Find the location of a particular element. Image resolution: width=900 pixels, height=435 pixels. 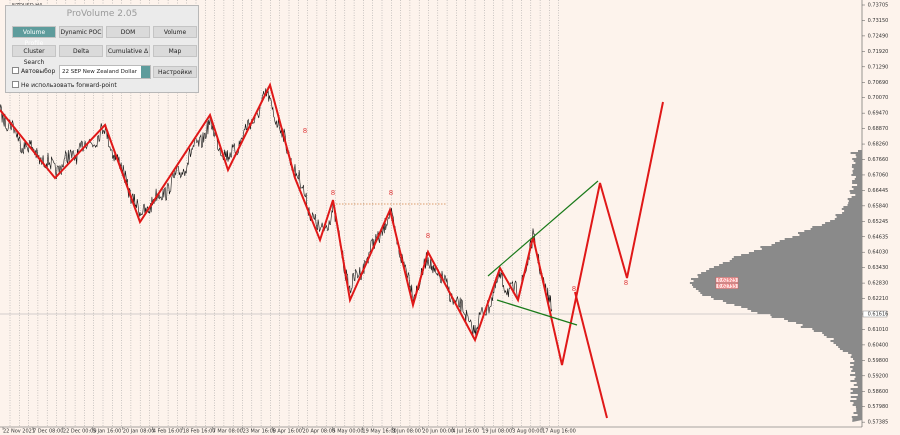

time-label: 3 Jun 08:00 is located at coordinates (406, 432).